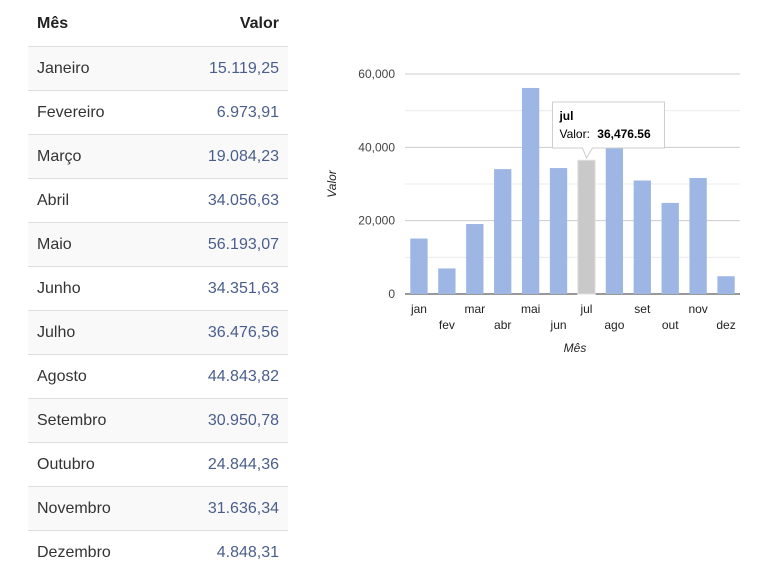  Describe the element at coordinates (223, 548) in the screenshot. I see `value-cell: 4.848,31` at that location.